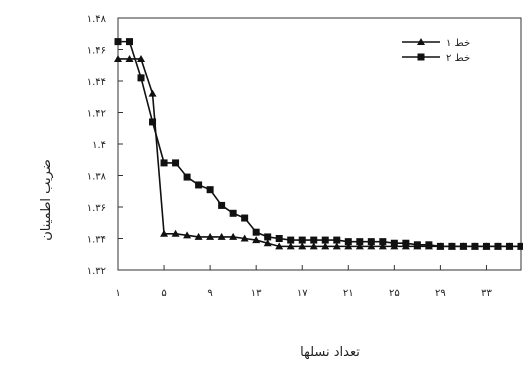  What do you see at coordinates (394, 293) in the screenshot?
I see `x-tick-label: ۲۵` at bounding box center [394, 293].